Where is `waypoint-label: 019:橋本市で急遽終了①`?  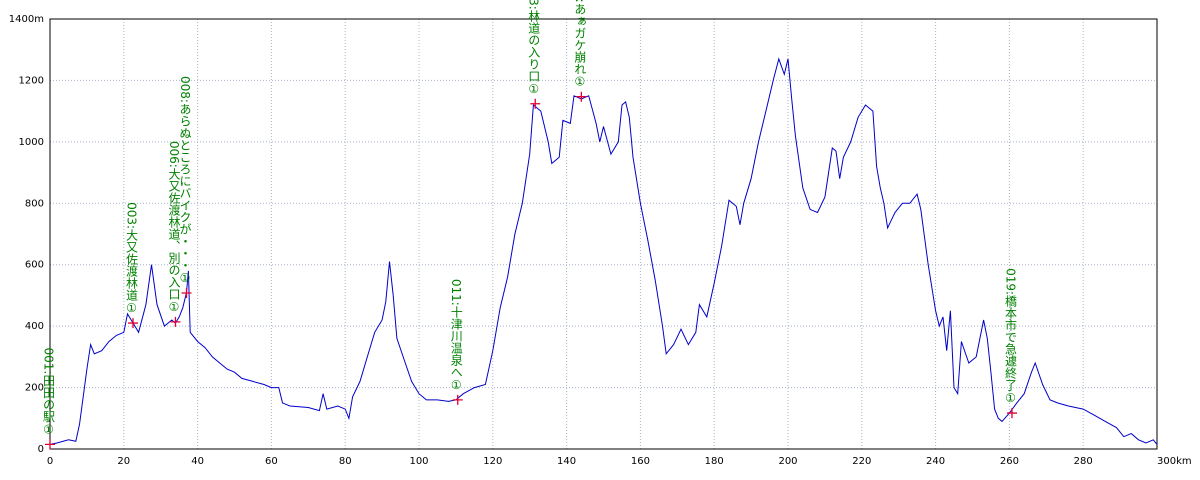
waypoint-label: 019:橋本市で急遽終了① is located at coordinates (1010, 336).